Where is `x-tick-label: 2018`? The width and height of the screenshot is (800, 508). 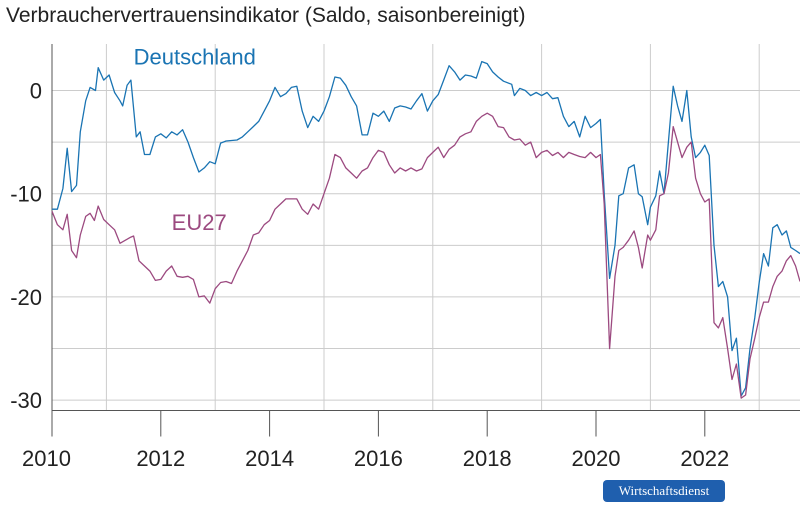 x-tick-label: 2018 is located at coordinates (487, 458).